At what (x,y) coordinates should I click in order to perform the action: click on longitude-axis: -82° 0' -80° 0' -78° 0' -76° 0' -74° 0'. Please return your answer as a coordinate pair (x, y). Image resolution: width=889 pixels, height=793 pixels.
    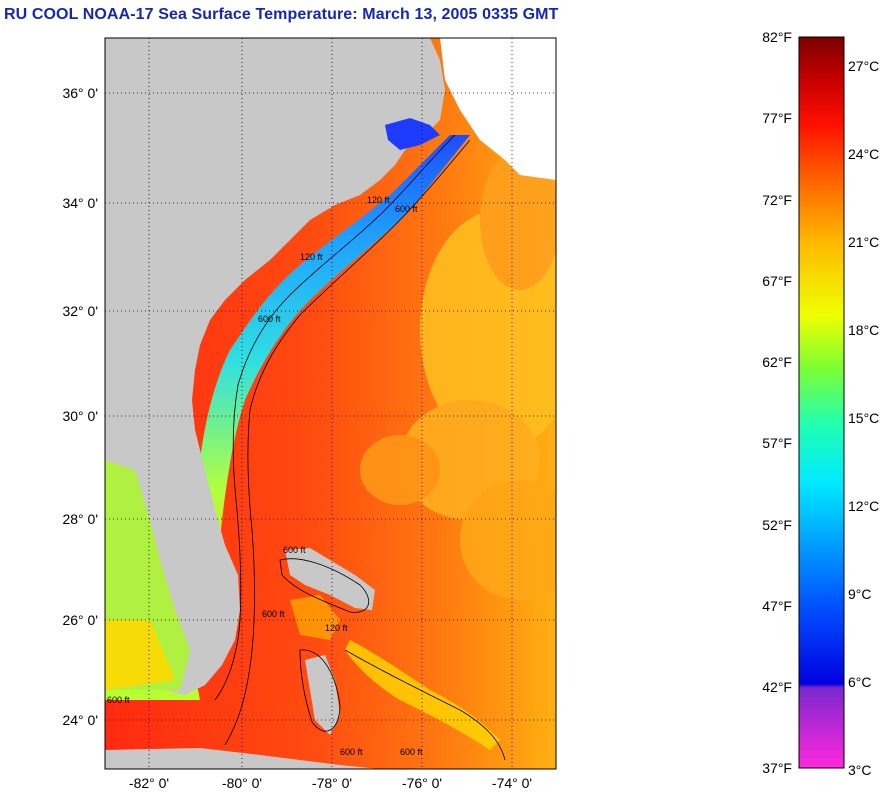
    Looking at the image, I should click on (330, 783).